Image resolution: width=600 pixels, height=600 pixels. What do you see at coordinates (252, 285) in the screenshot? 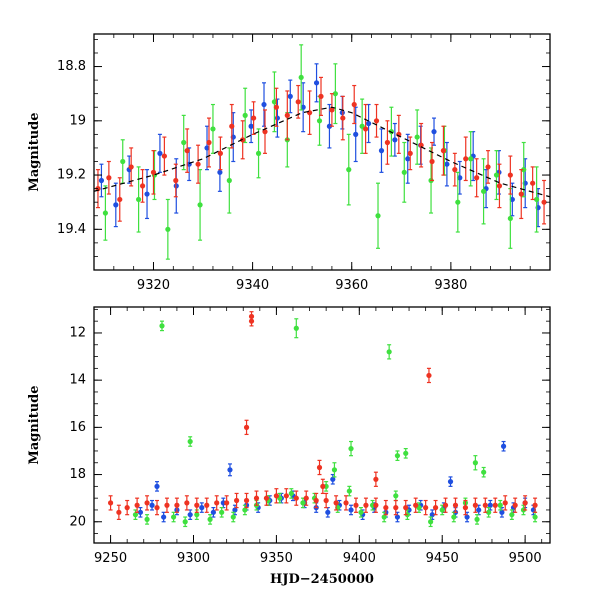
I see `top-x-tick-label: 9340` at bounding box center [252, 285].